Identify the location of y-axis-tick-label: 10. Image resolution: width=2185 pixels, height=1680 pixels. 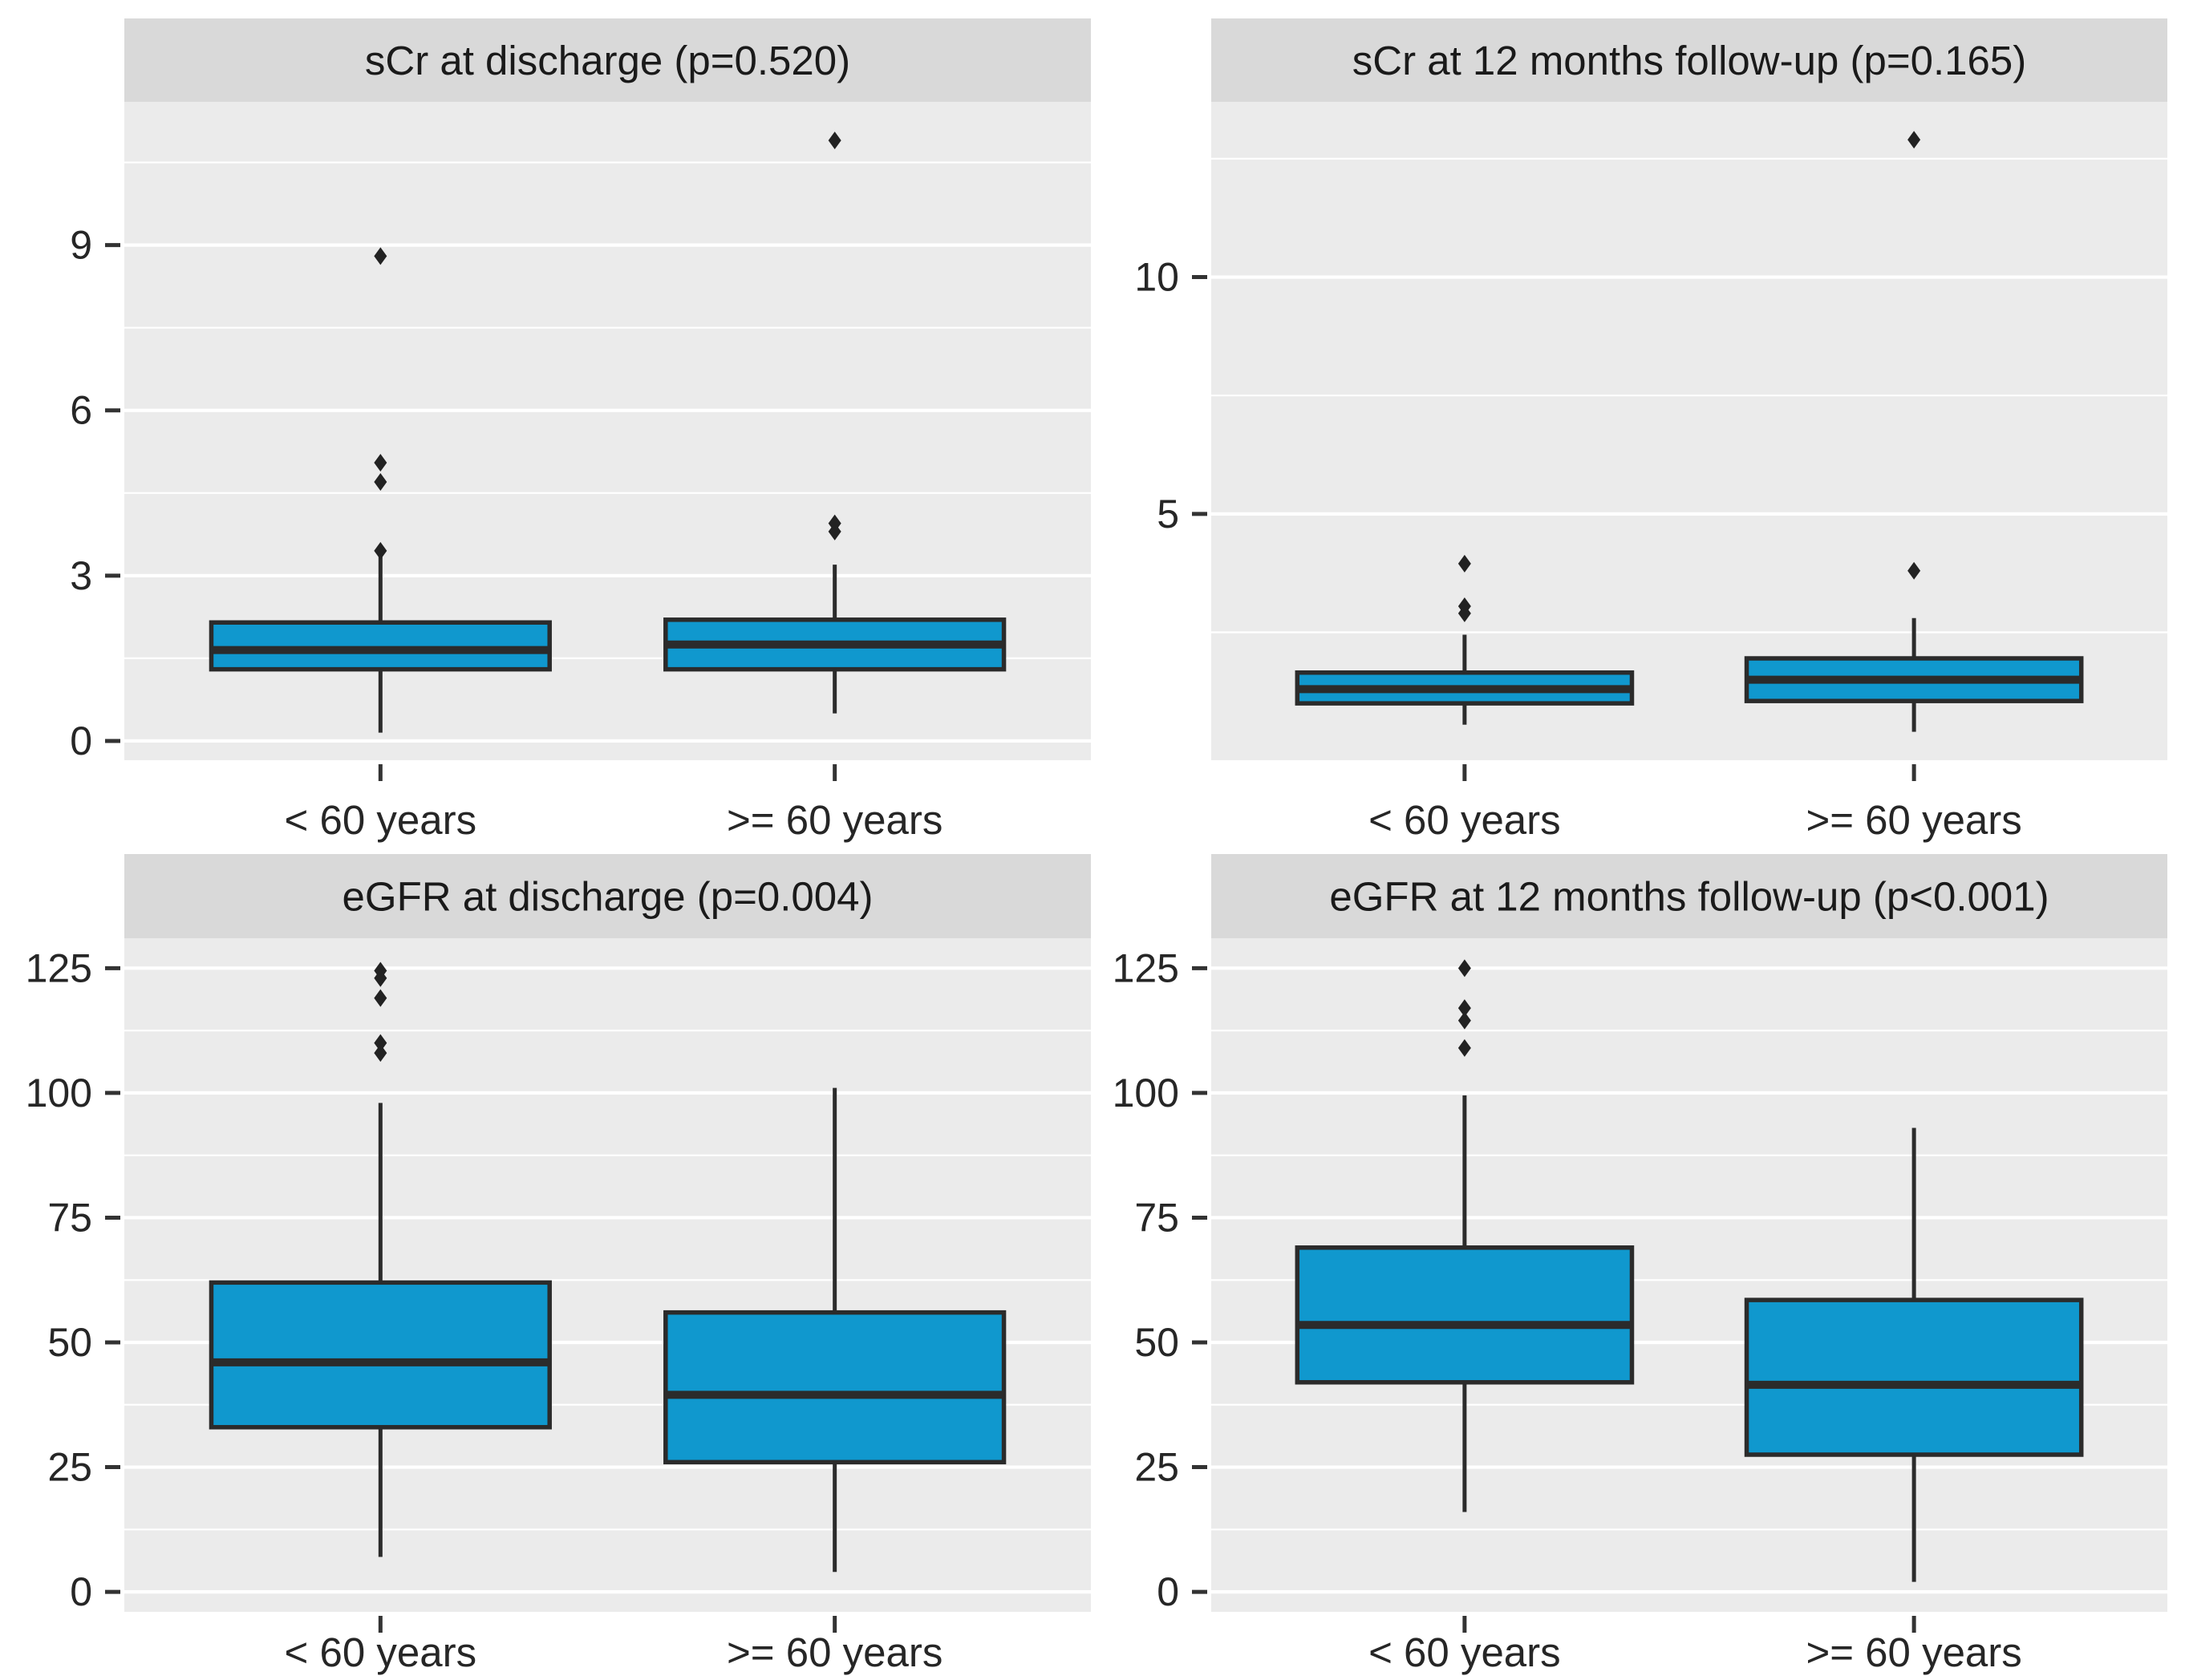
(1156, 277).